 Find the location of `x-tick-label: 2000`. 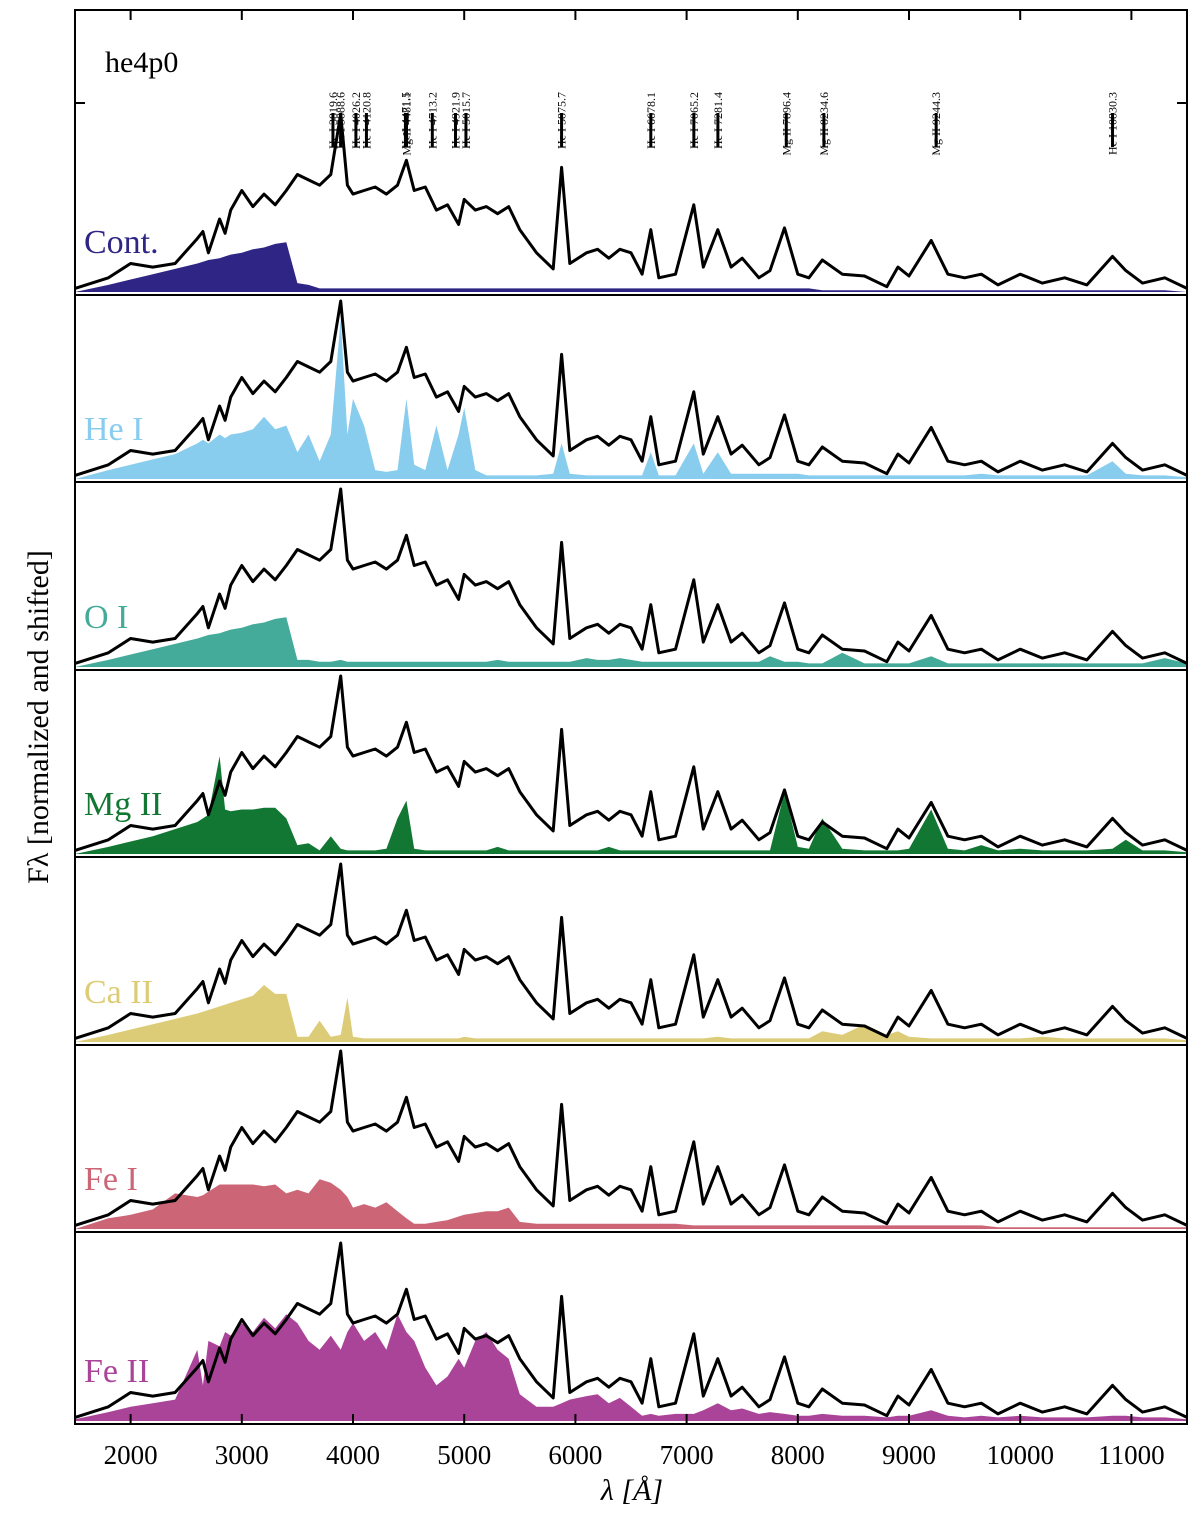

x-tick-label: 2000 is located at coordinates (131, 1455).